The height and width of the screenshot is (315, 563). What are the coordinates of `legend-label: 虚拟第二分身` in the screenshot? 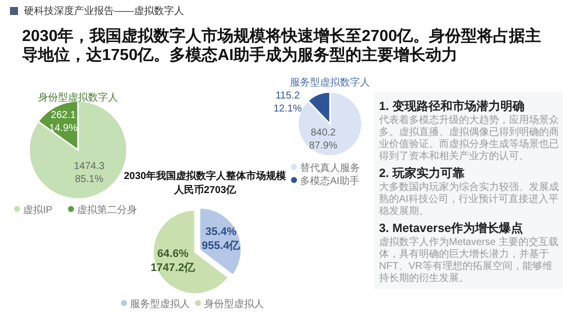 It's located at (107, 210).